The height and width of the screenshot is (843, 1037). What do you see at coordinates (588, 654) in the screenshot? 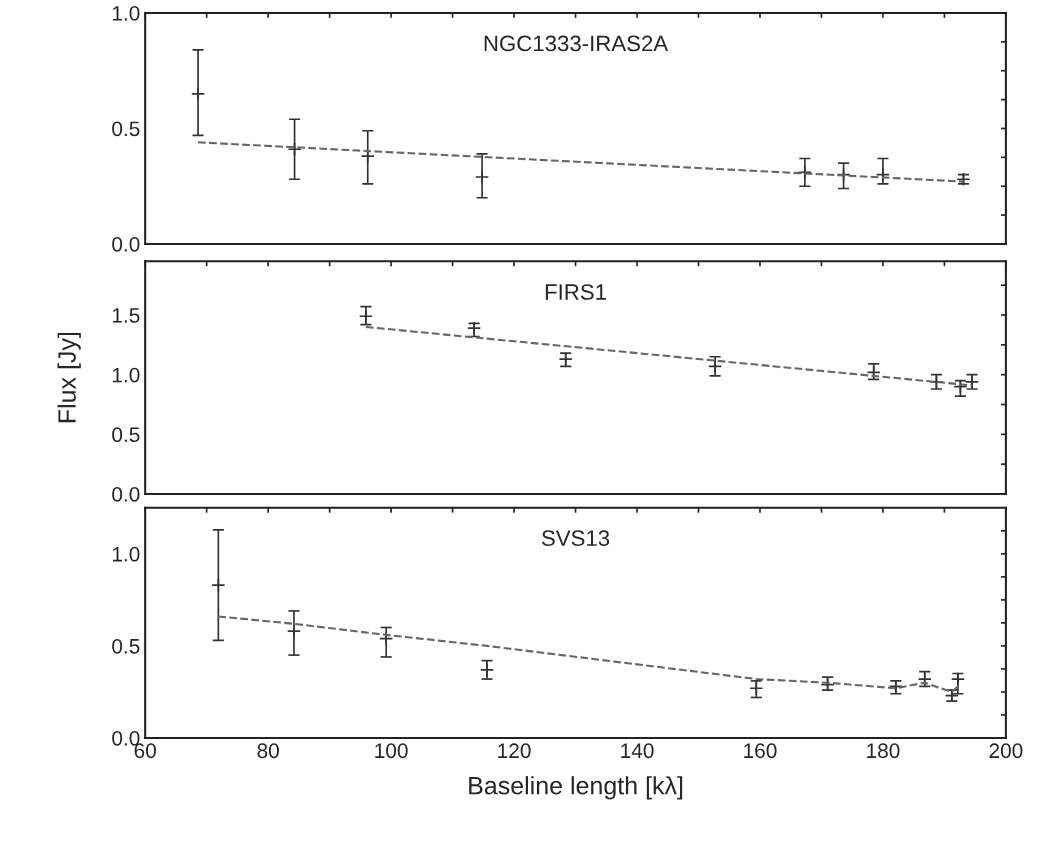
I see `line-series` at bounding box center [588, 654].